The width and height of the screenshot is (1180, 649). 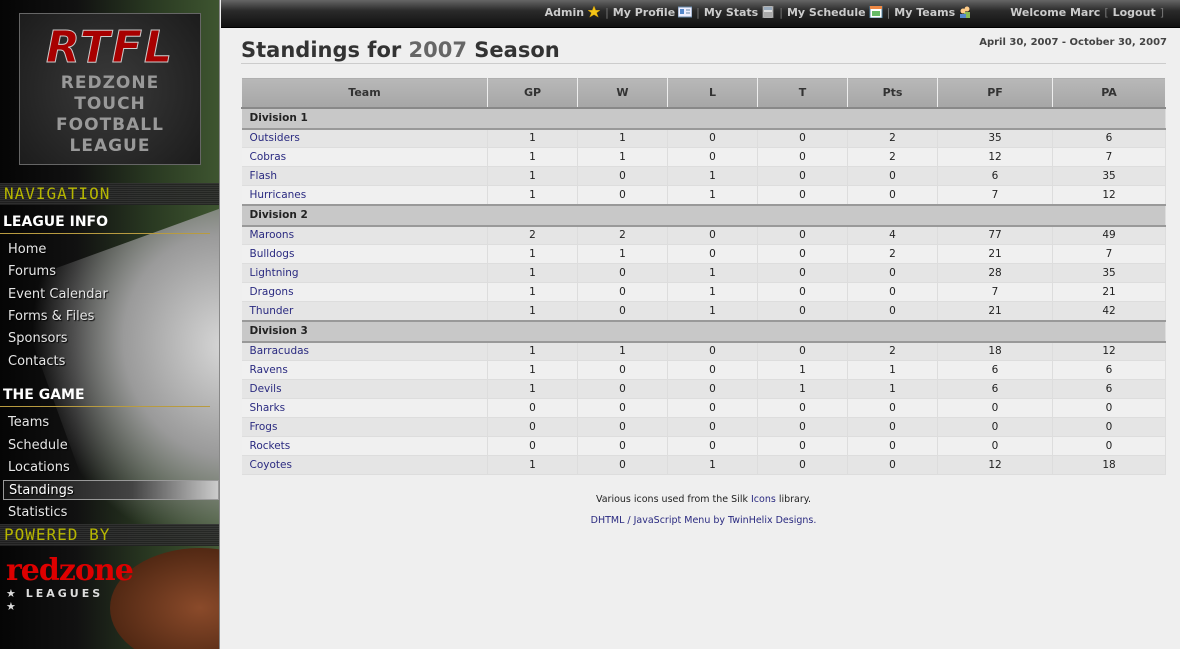 I want to click on column-header-pts: Pts, so click(x=892, y=93).